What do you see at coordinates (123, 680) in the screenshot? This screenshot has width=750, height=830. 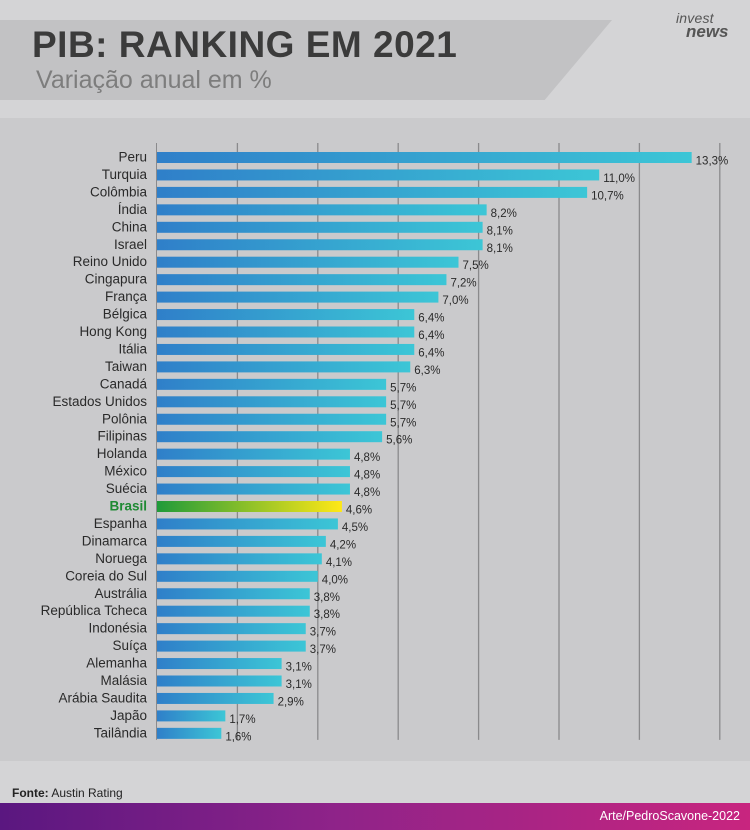 I see `category-label: Malásia` at bounding box center [123, 680].